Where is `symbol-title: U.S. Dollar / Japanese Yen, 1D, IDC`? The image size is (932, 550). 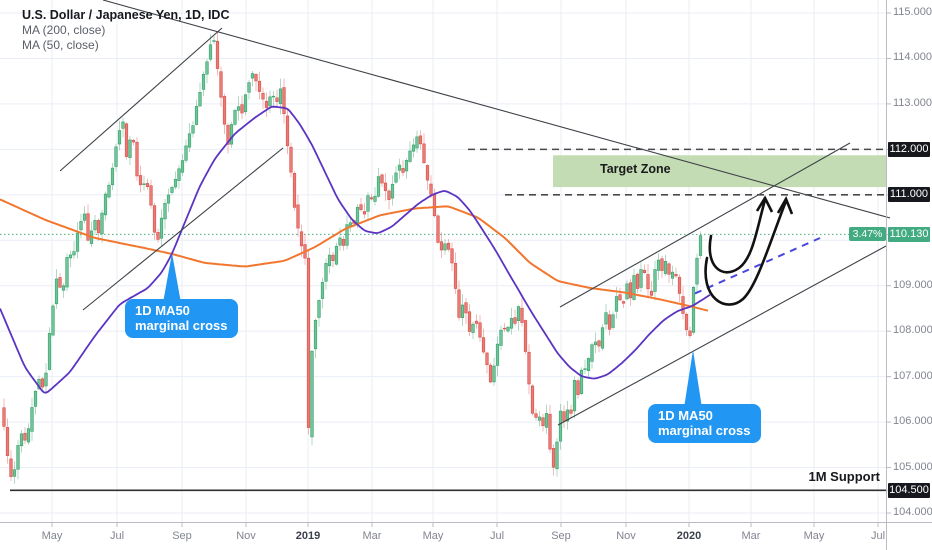
symbol-title: U.S. Dollar / Japanese Yen, 1D, IDC is located at coordinates (126, 15).